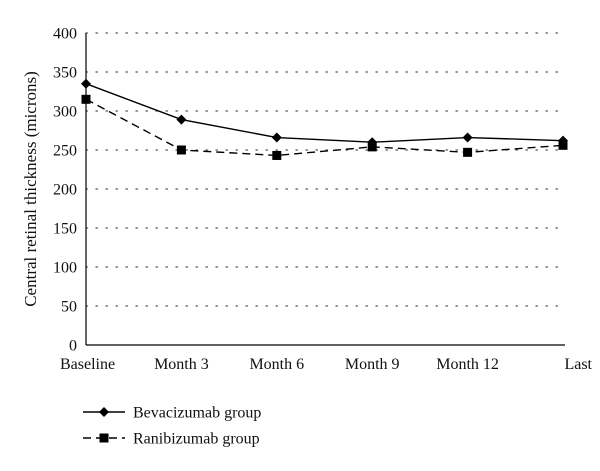 This screenshot has height=471, width=600. Describe the element at coordinates (181, 364) in the screenshot. I see `x-tick-label: Month 3` at that location.